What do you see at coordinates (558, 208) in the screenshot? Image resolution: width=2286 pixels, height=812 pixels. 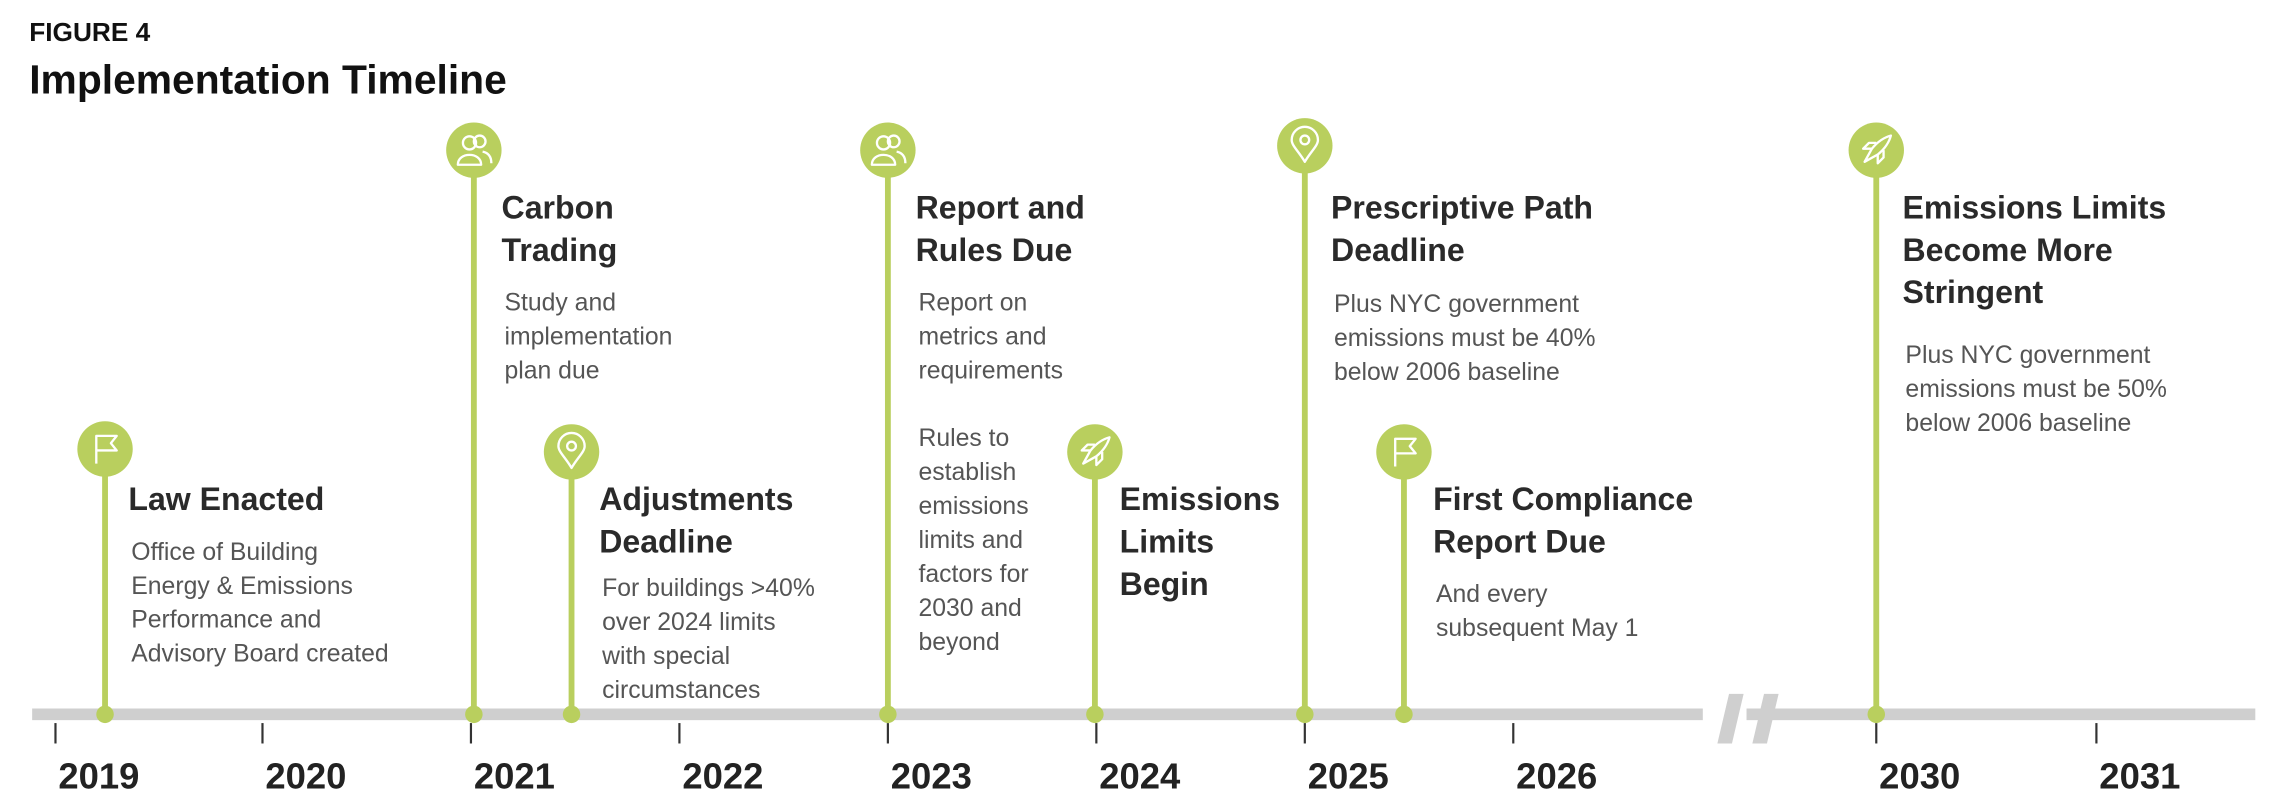 I see `event-title: Carbon` at bounding box center [558, 208].